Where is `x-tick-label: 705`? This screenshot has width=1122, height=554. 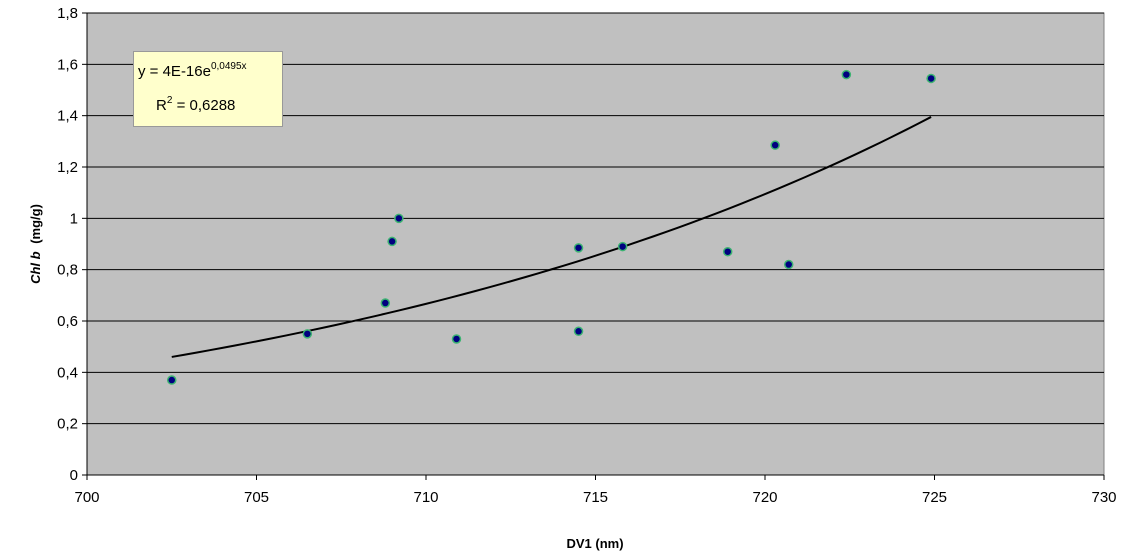 x-tick-label: 705 is located at coordinates (256, 497).